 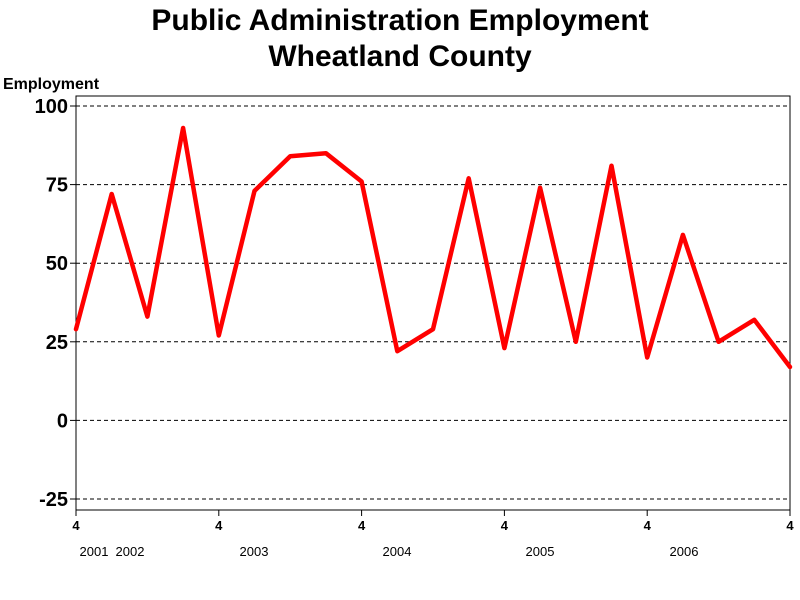 What do you see at coordinates (53, 500) in the screenshot?
I see `y-tick-label: -25` at bounding box center [53, 500].